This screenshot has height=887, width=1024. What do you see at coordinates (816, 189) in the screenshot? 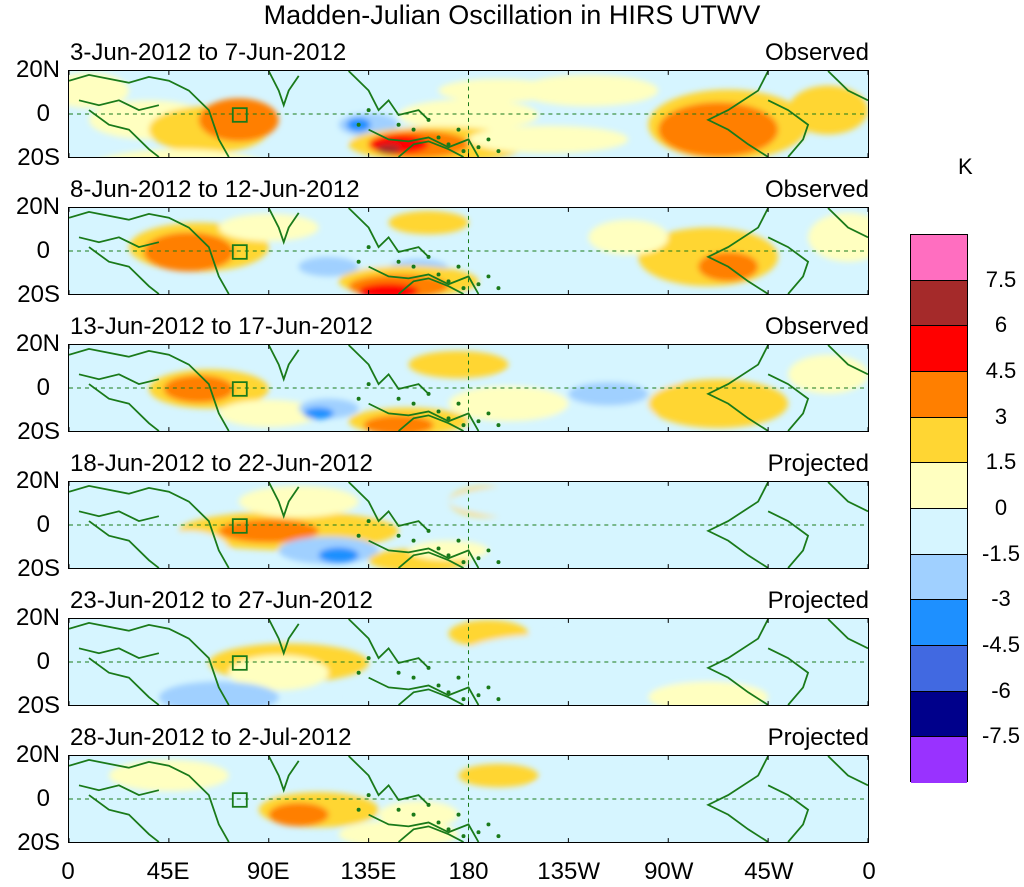
I see `panel-status: Observed` at bounding box center [816, 189].